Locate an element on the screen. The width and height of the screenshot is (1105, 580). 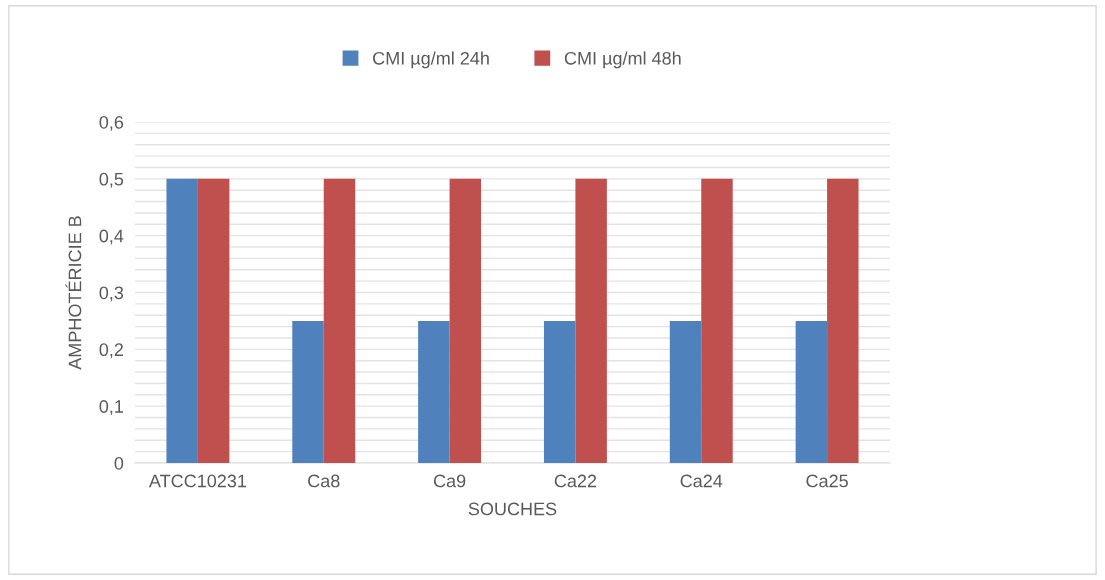
y-tick-label: 0,3 is located at coordinates (111, 294).